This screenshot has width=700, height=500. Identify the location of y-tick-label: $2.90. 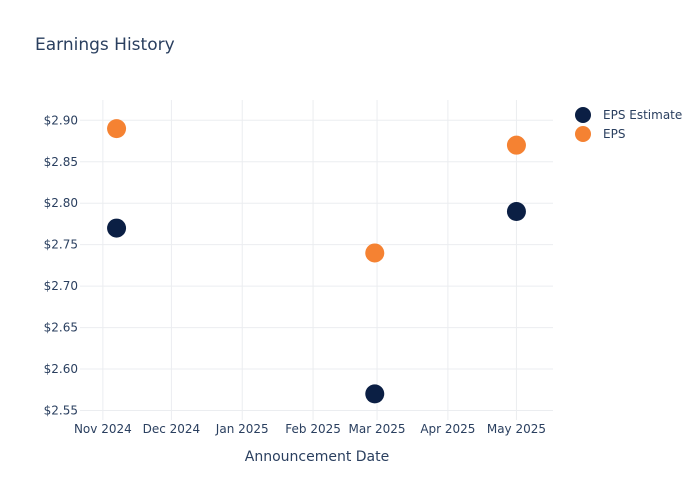
(61, 120).